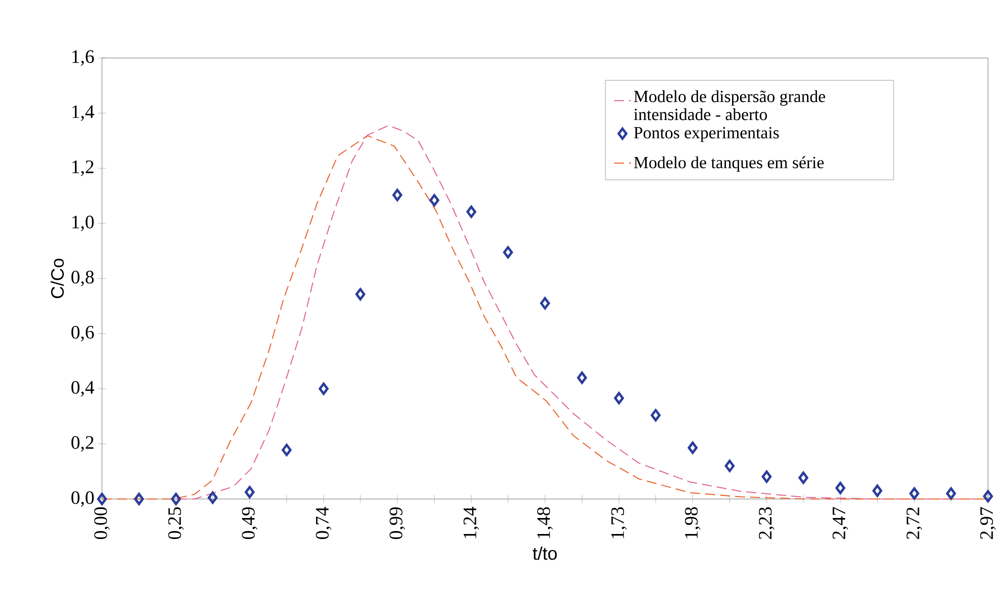 The width and height of the screenshot is (999, 608). Describe the element at coordinates (83, 224) in the screenshot. I see `y-tick-label: 1,0` at that location.